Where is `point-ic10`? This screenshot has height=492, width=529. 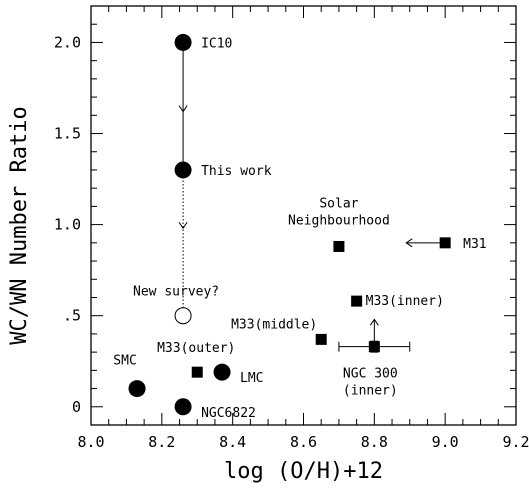 point-ic10 is located at coordinates (183, 42).